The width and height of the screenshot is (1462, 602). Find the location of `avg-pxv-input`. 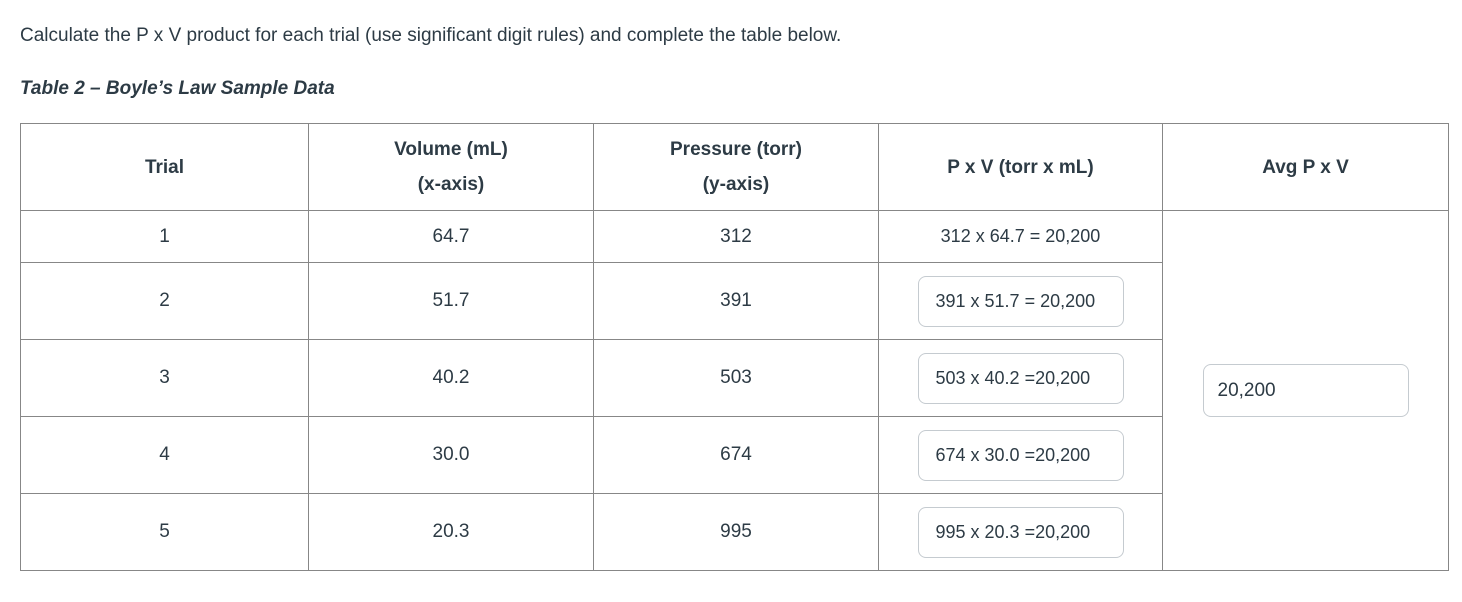

avg-pxv-input is located at coordinates (1305, 390).